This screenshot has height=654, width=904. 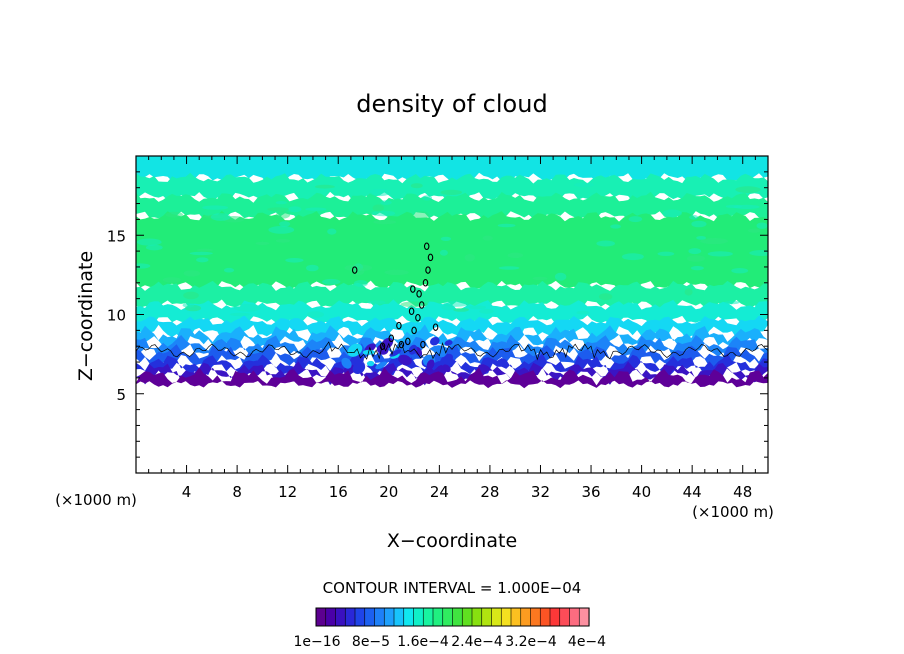 I want to click on colorbar-label: 1.6e−4, so click(x=423, y=642).